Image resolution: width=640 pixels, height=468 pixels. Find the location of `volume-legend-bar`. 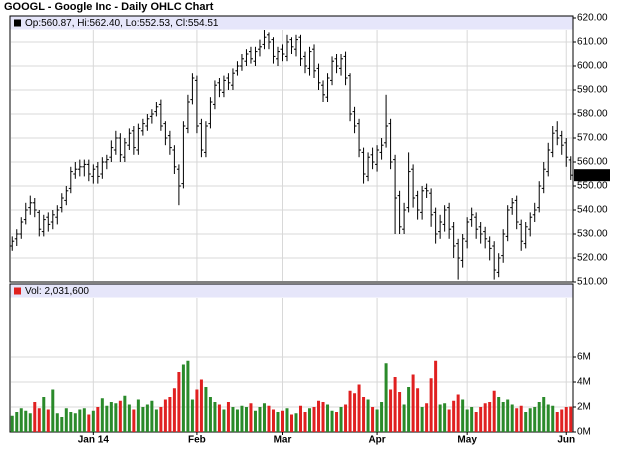

volume-legend-bar is located at coordinates (291, 291).